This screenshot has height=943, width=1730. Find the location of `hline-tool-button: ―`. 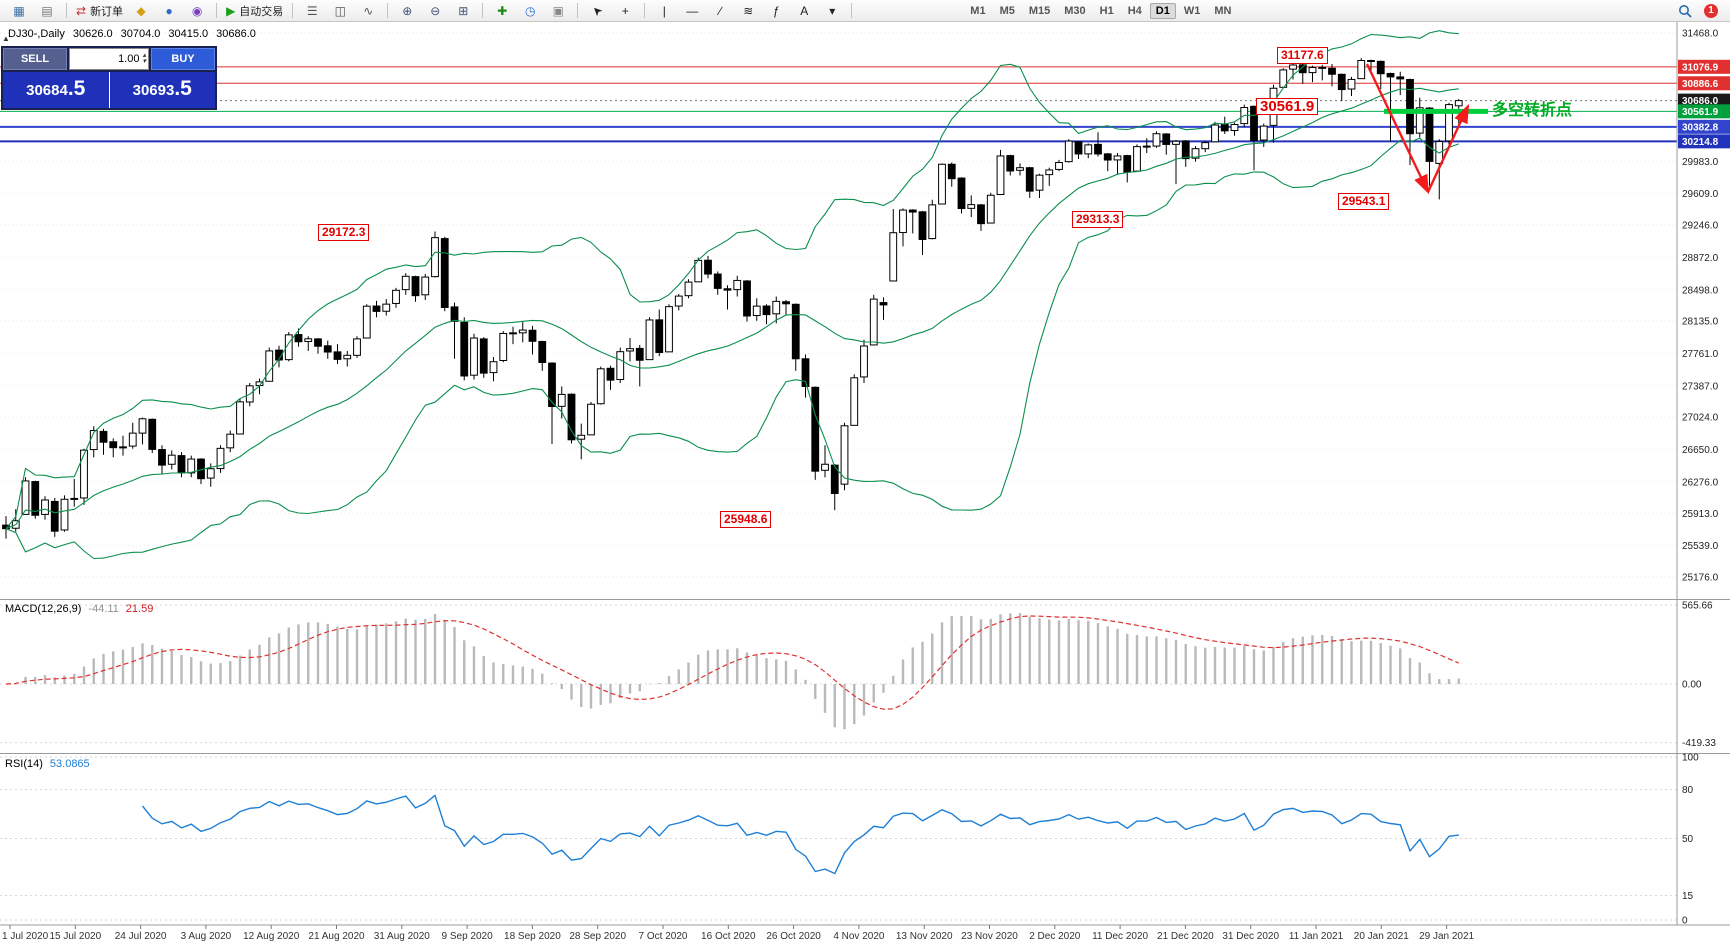

hline-tool-button: ― is located at coordinates (692, 11).